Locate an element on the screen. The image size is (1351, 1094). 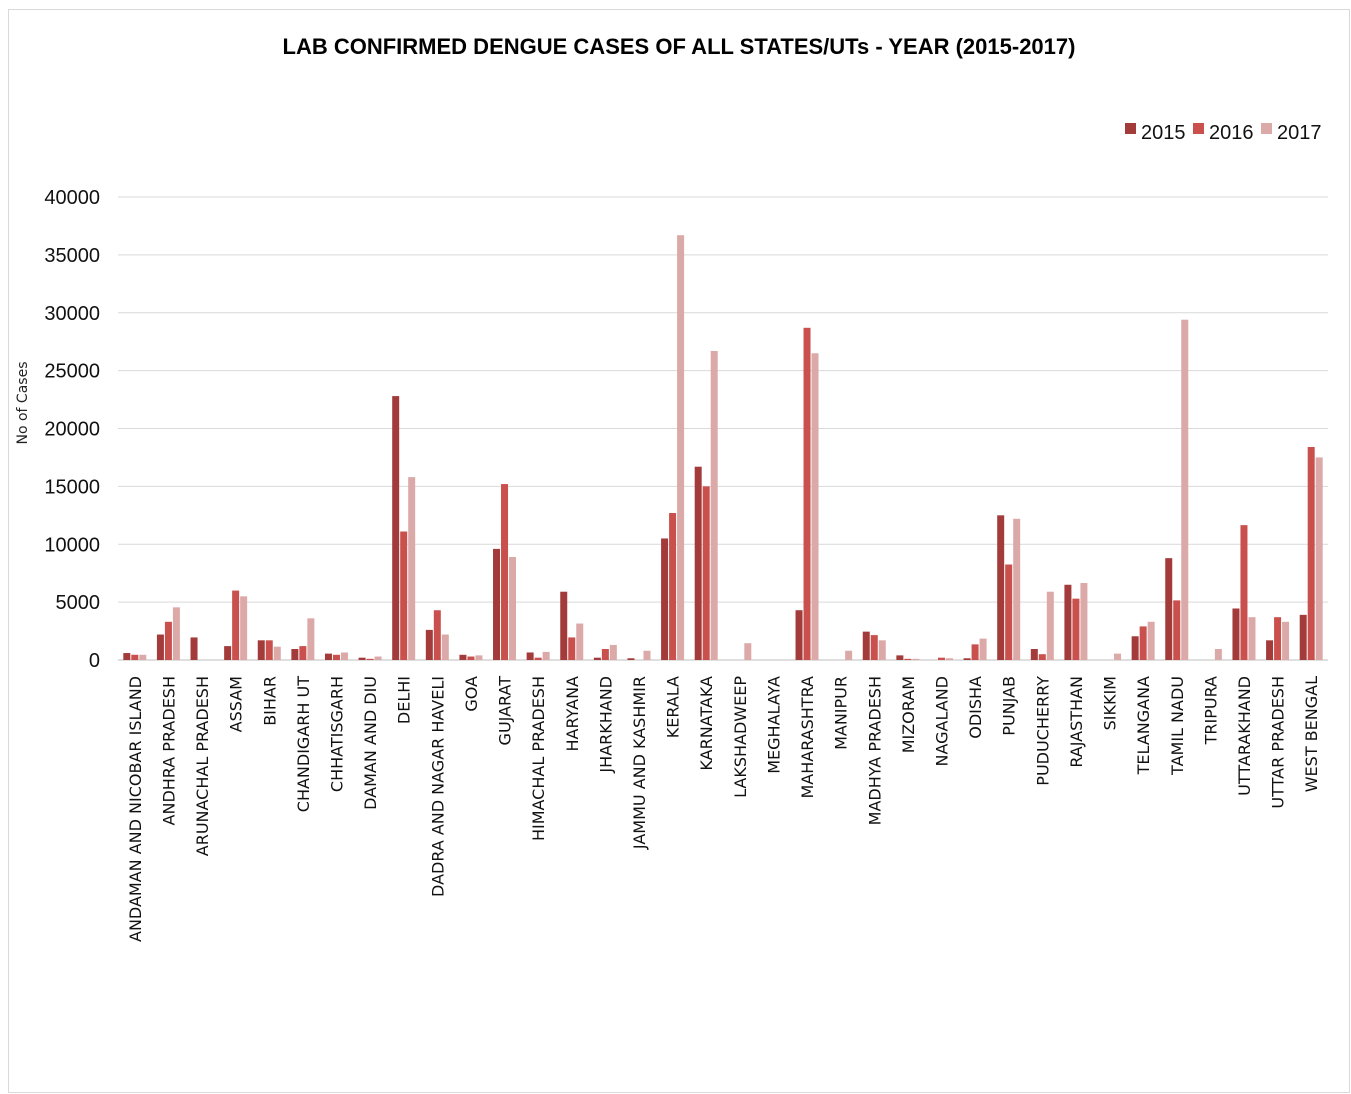
bar-2017-haryana is located at coordinates (580, 641).